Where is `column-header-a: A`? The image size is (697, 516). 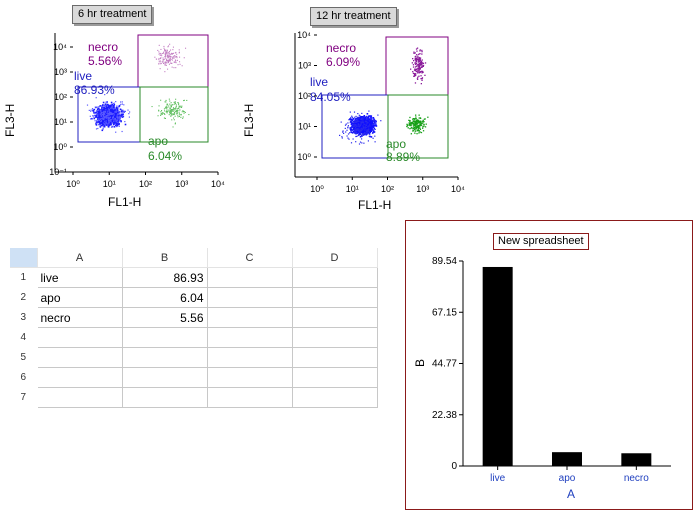
column-header-a: A is located at coordinates (80, 258).